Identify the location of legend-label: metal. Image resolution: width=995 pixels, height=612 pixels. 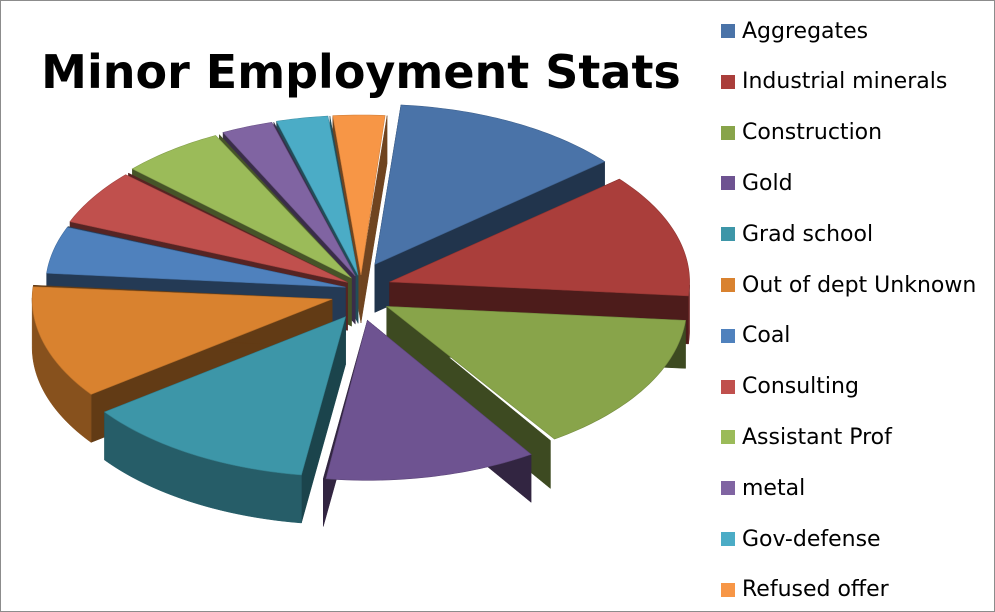
(774, 488).